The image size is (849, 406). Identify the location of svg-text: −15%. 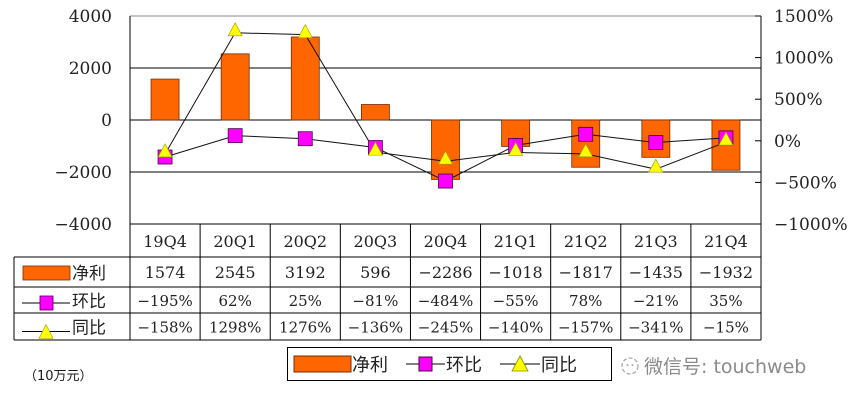
(726, 328).